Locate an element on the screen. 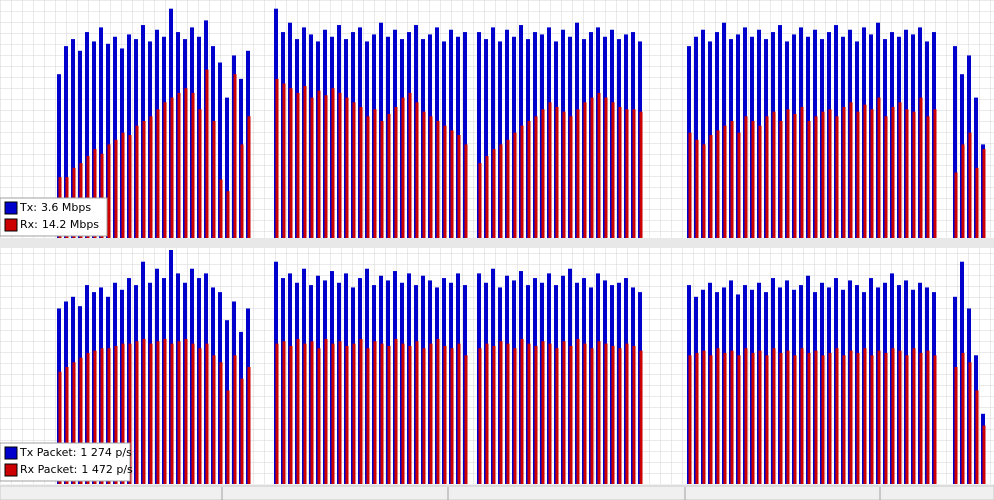 The height and width of the screenshot is (500, 994). legend-swatch is located at coordinates (11, 208).